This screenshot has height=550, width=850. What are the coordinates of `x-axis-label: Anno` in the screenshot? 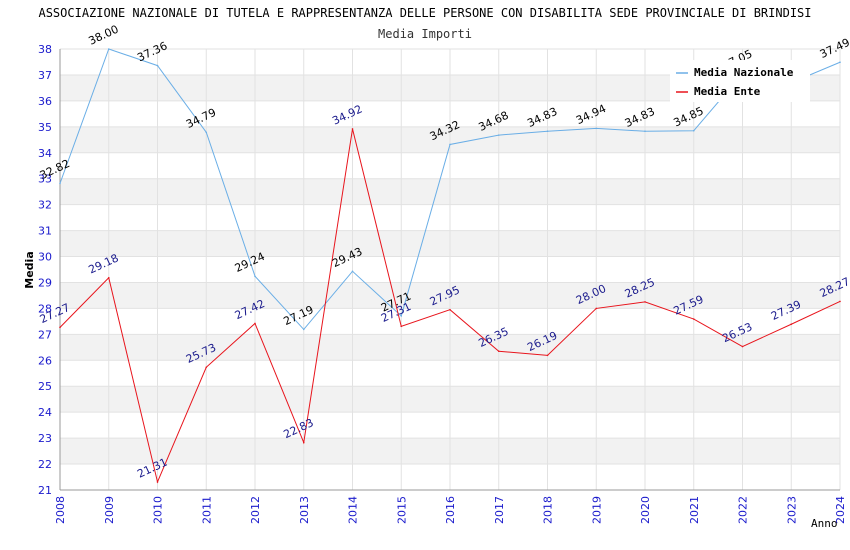 It's located at (824, 523).